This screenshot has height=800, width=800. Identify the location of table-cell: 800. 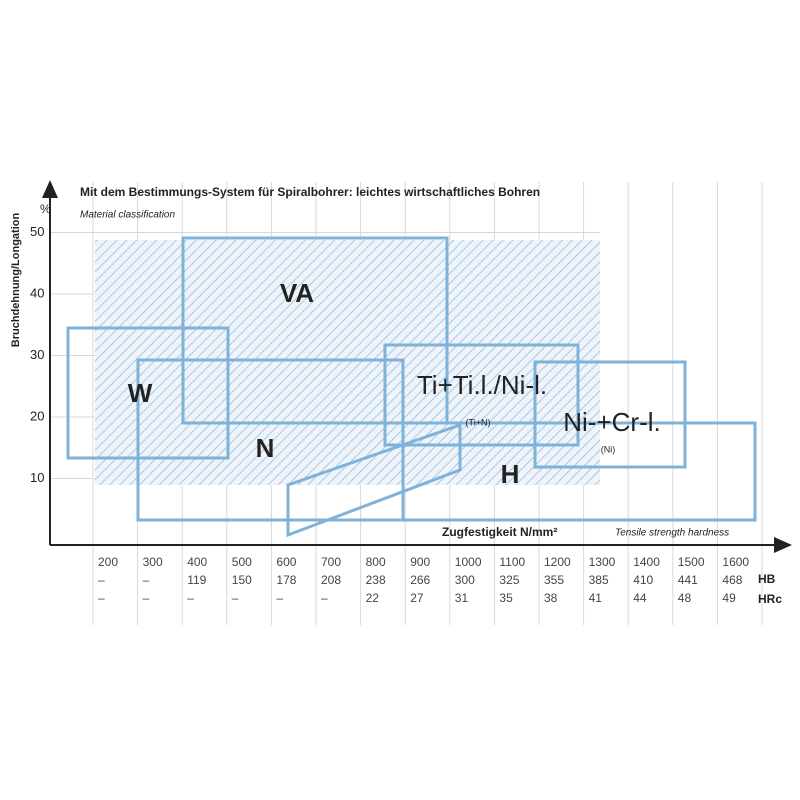
(376, 562).